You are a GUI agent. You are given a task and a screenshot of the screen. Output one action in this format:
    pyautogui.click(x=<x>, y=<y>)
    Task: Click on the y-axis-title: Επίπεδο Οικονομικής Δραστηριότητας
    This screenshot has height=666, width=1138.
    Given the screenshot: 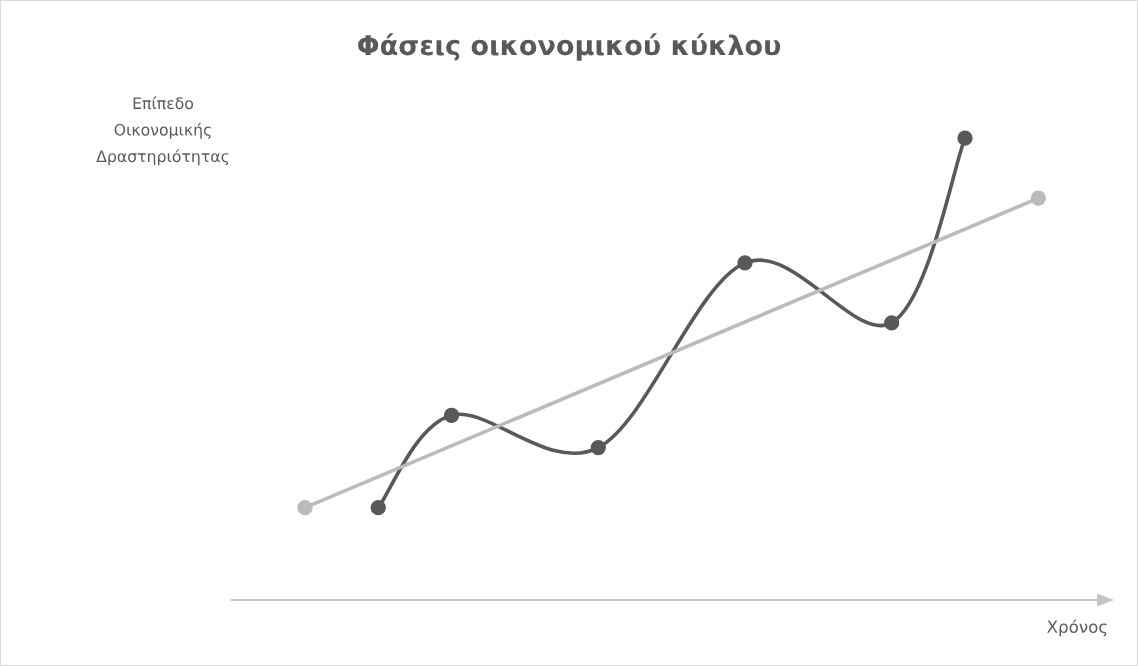 What is the action you would take?
    pyautogui.click(x=162, y=131)
    